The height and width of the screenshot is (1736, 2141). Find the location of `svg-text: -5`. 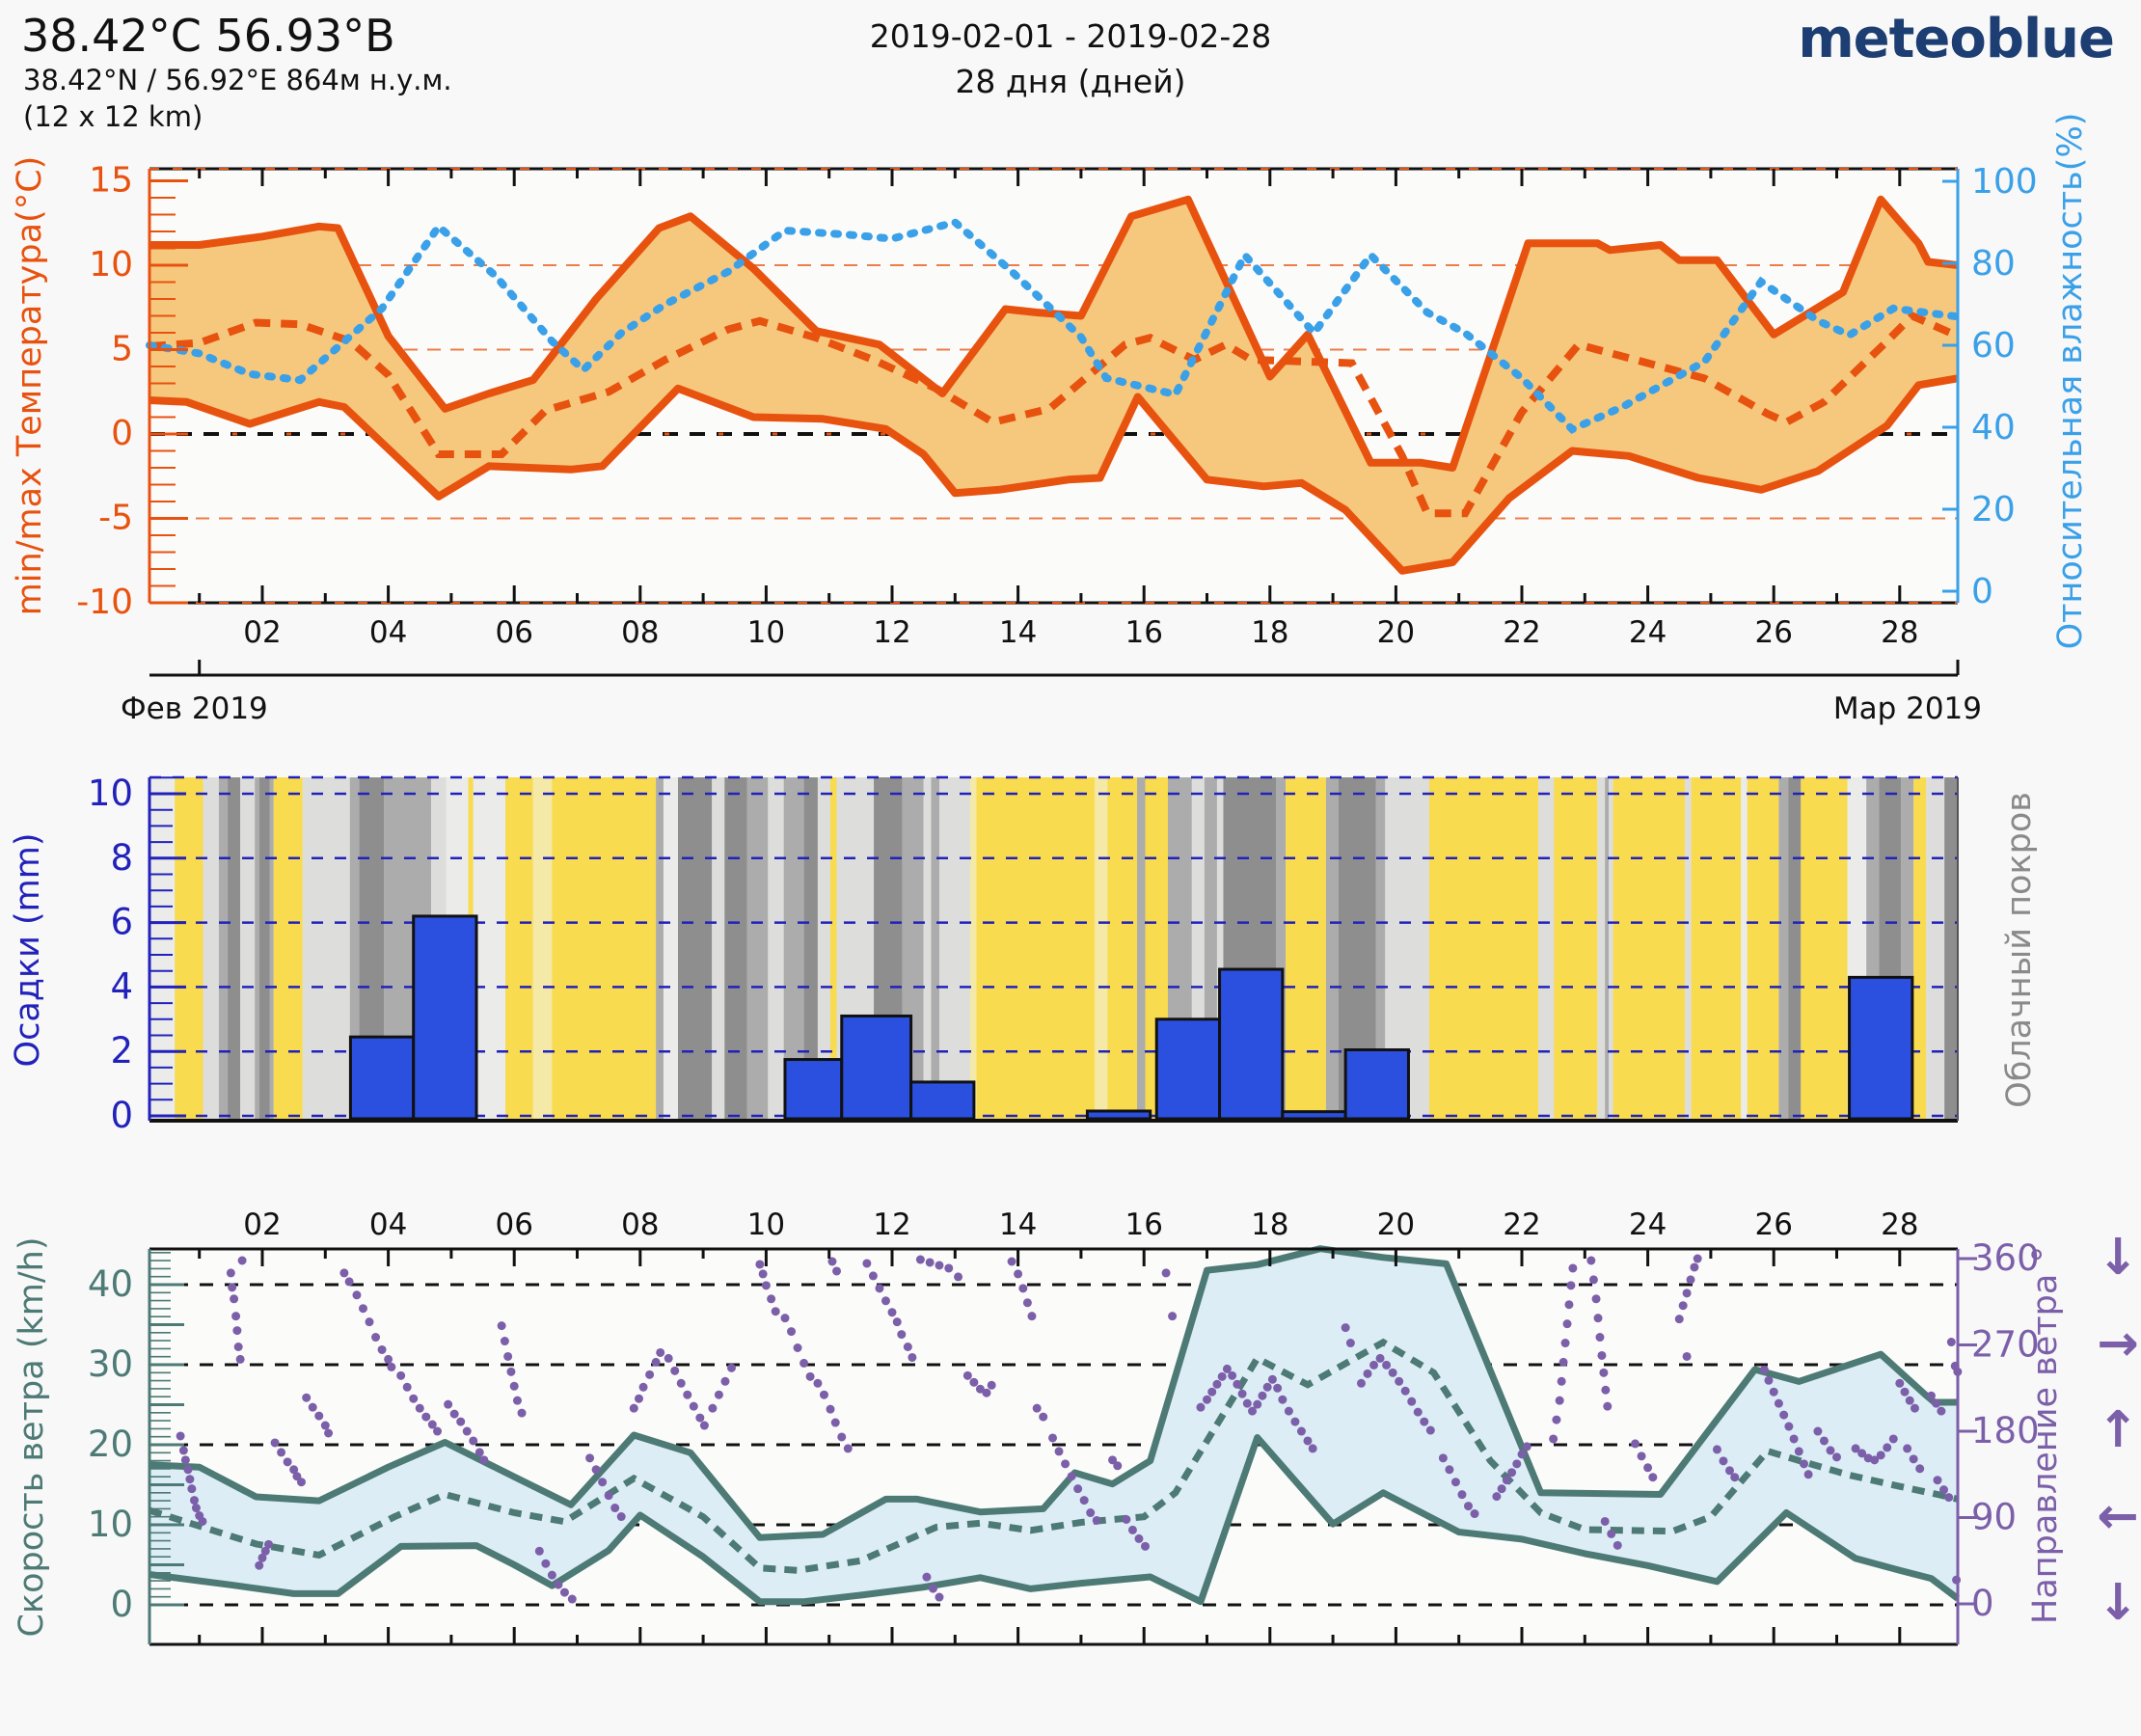

svg-text: -5 is located at coordinates (115, 518).